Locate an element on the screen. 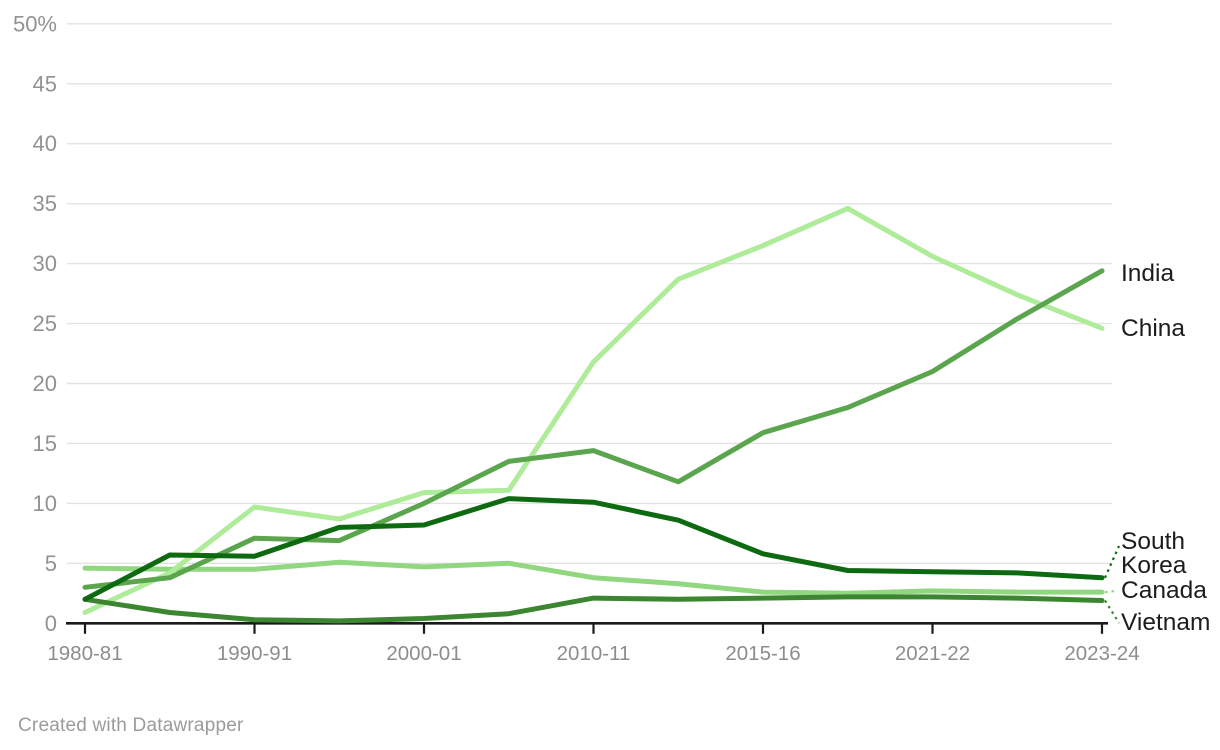  y-axis-label: 0 is located at coordinates (51, 623).